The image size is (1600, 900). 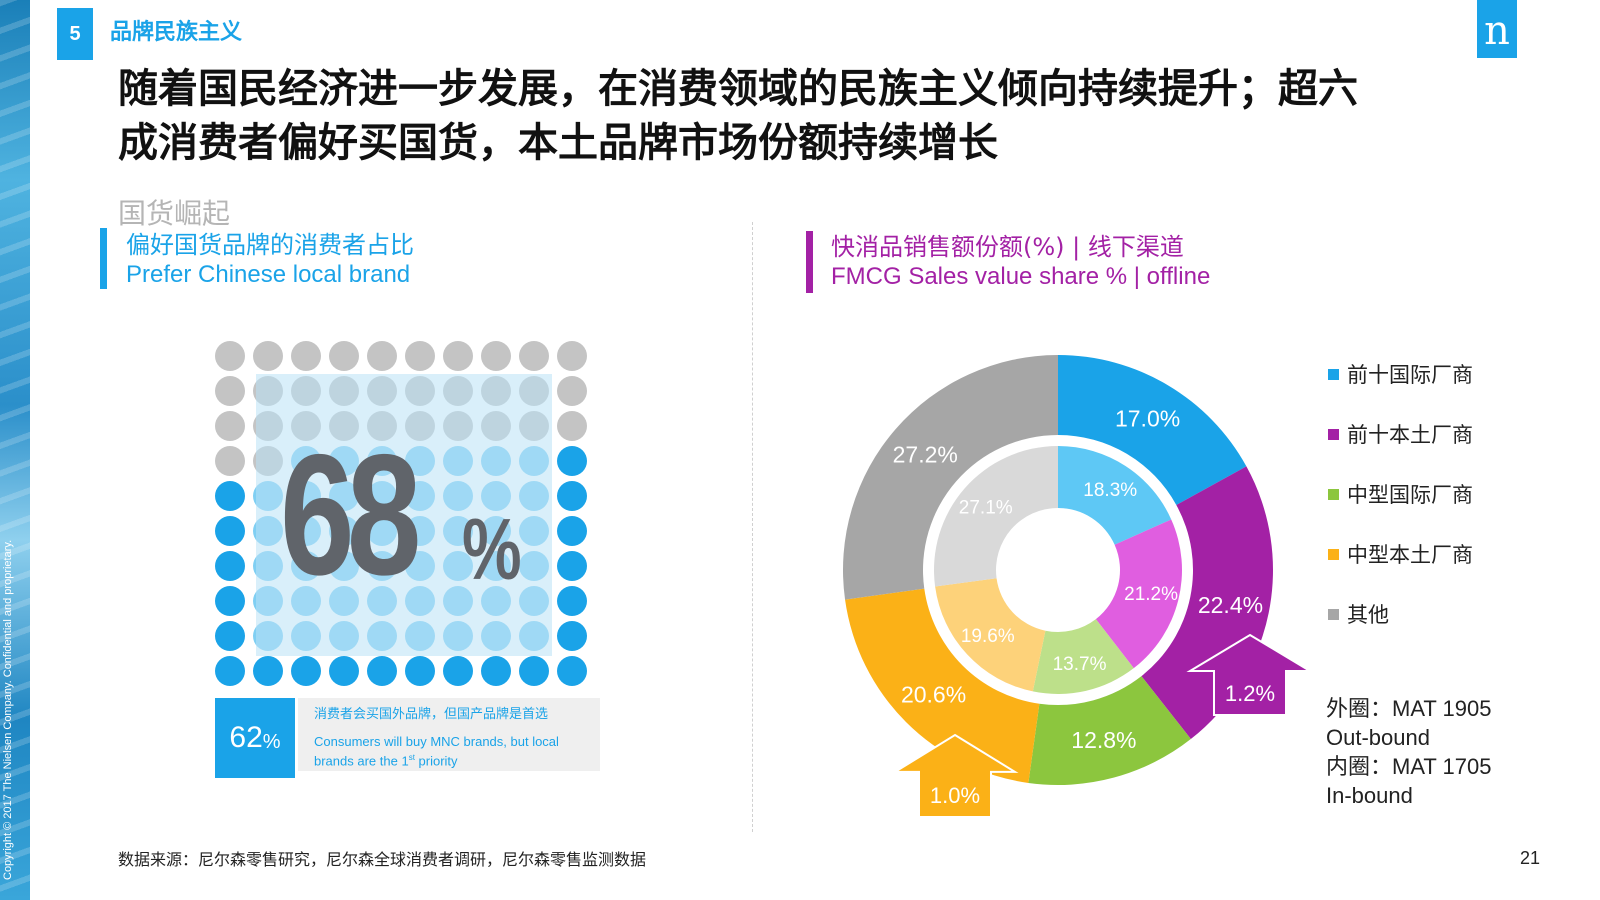 I want to click on headline-line-1: 随着国民经济进一步发展，在消费领域的民族主义倾向持续提升；超六, so click(x=738, y=89).